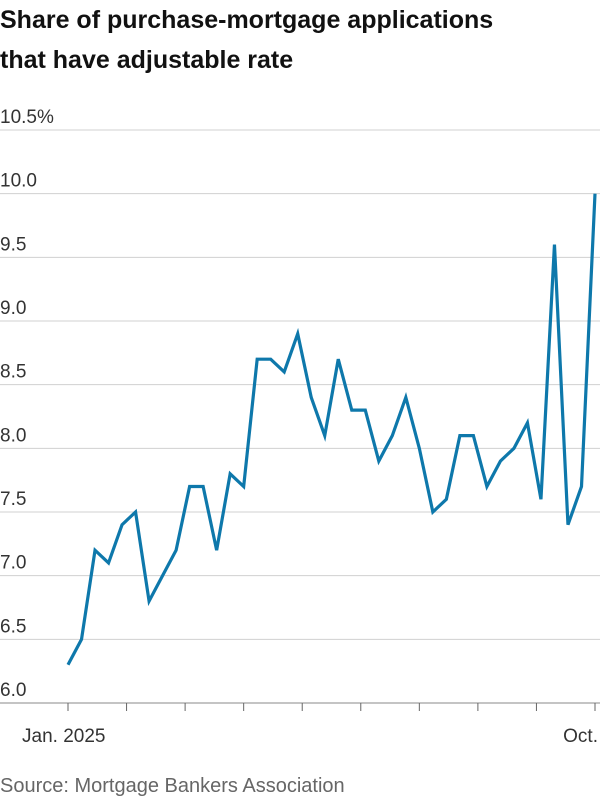 This screenshot has height=800, width=600. Describe the element at coordinates (580, 736) in the screenshot. I see `x-tick-label: Oct.` at that location.